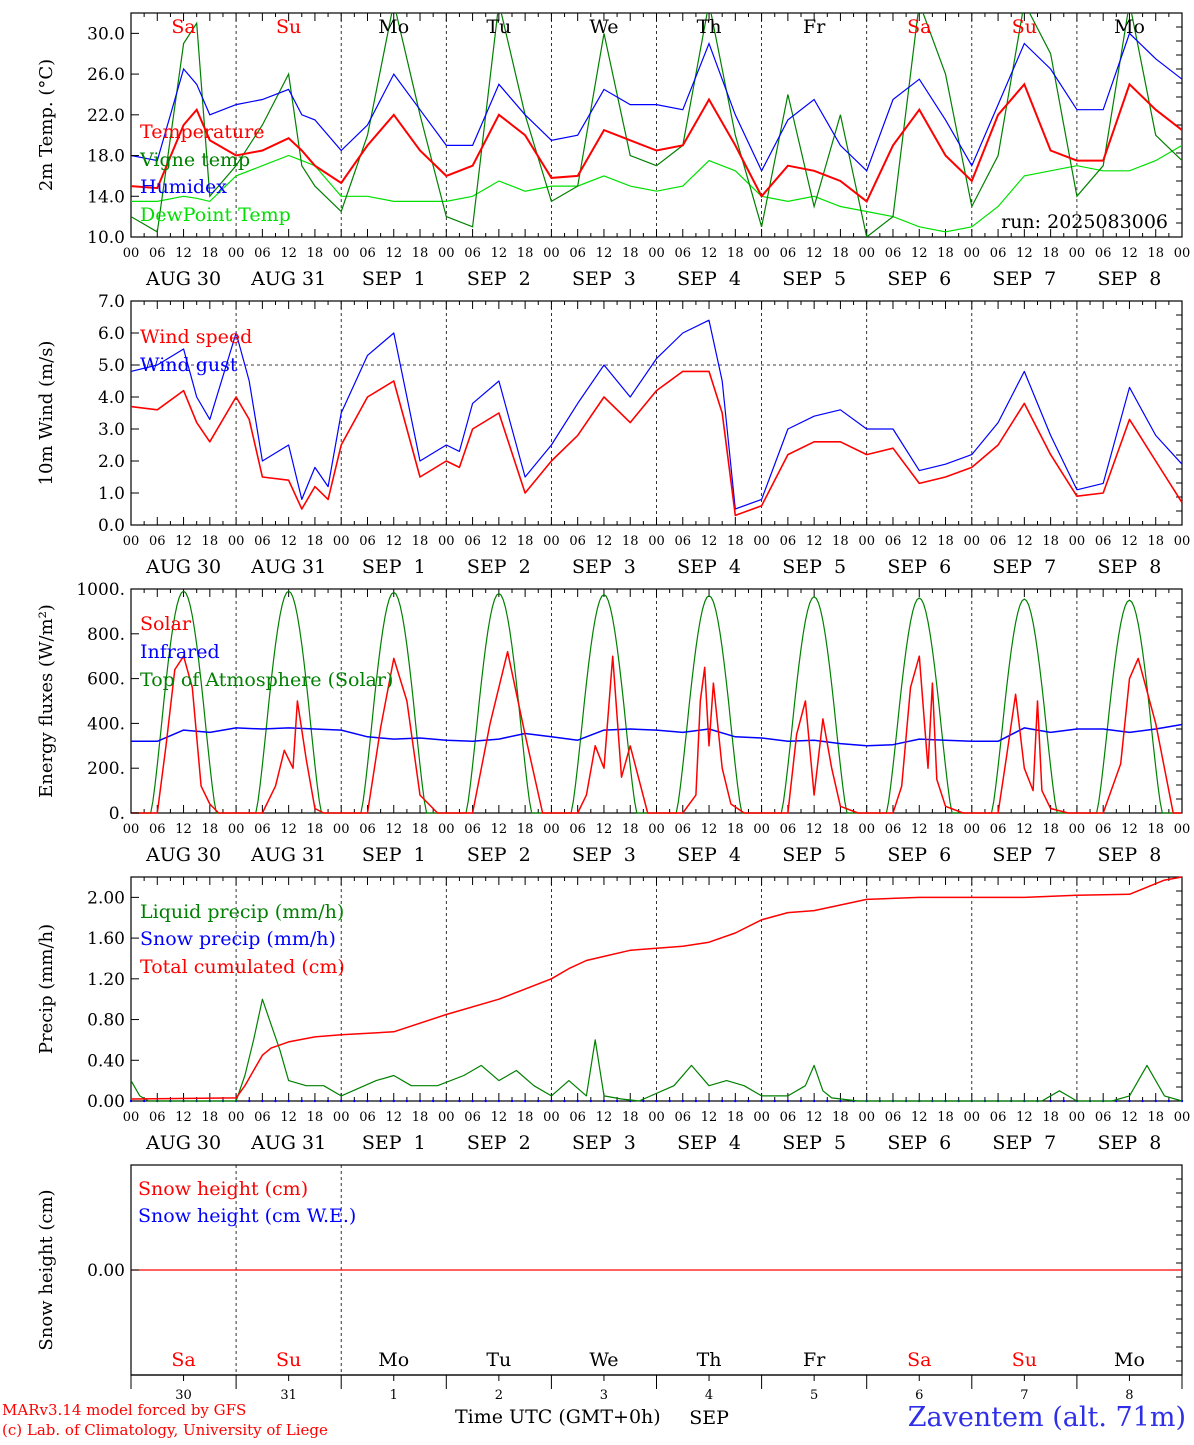  What do you see at coordinates (106, 1061) in the screenshot?
I see `y-tick-label: 0.40` at bounding box center [106, 1061].